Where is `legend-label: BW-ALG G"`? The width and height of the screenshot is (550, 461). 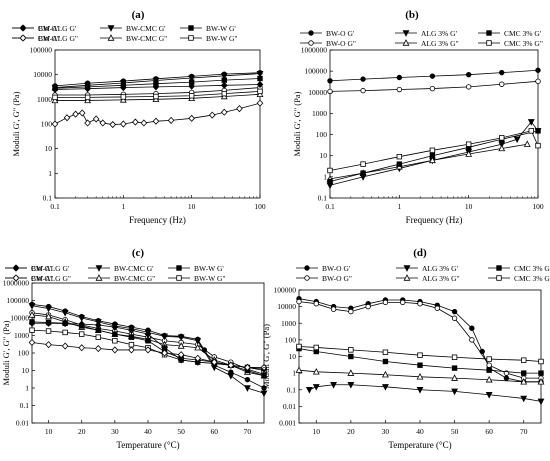 legend-label: BW-ALG G" is located at coordinates (51, 278).